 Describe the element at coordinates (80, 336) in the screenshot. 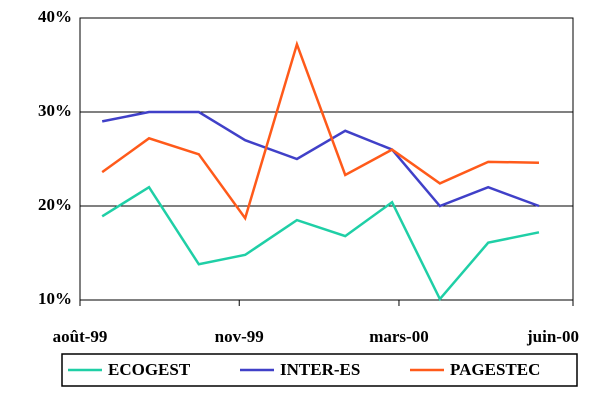

I see `x-tick-label: août-99` at that location.